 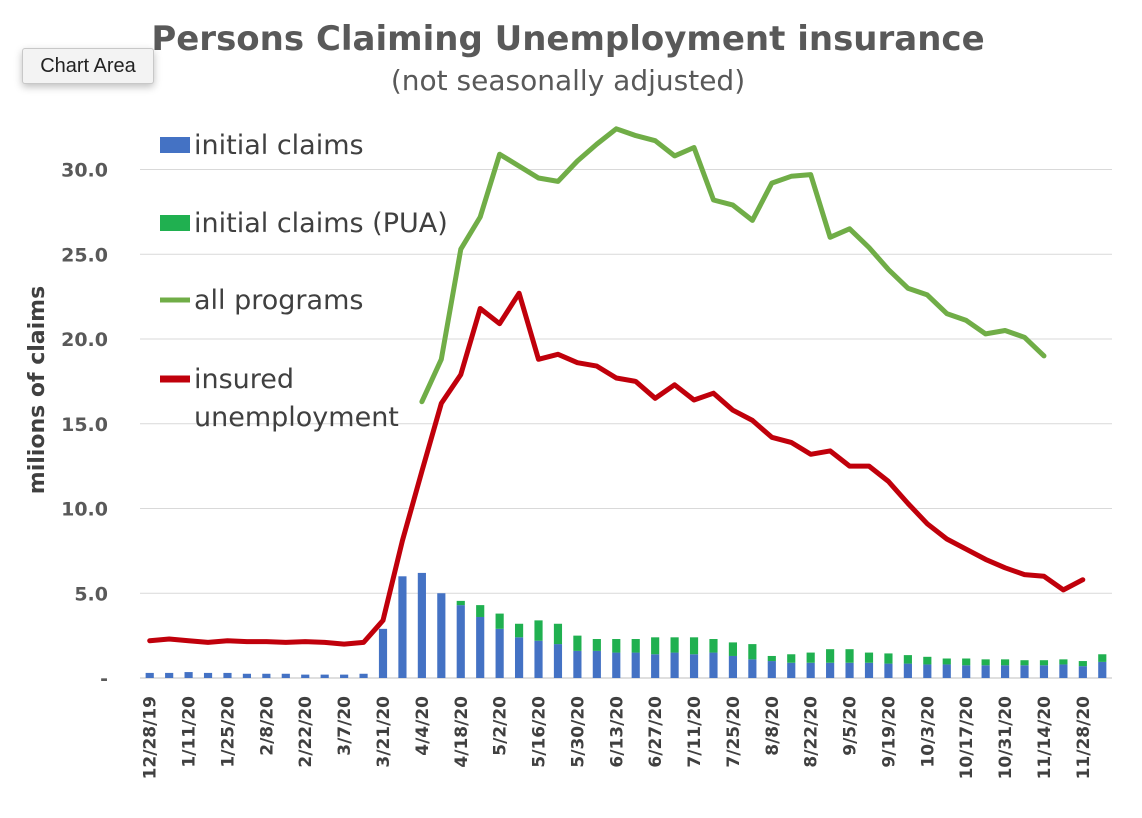 I want to click on y-axis-label: milions of claims, so click(x=37, y=390).